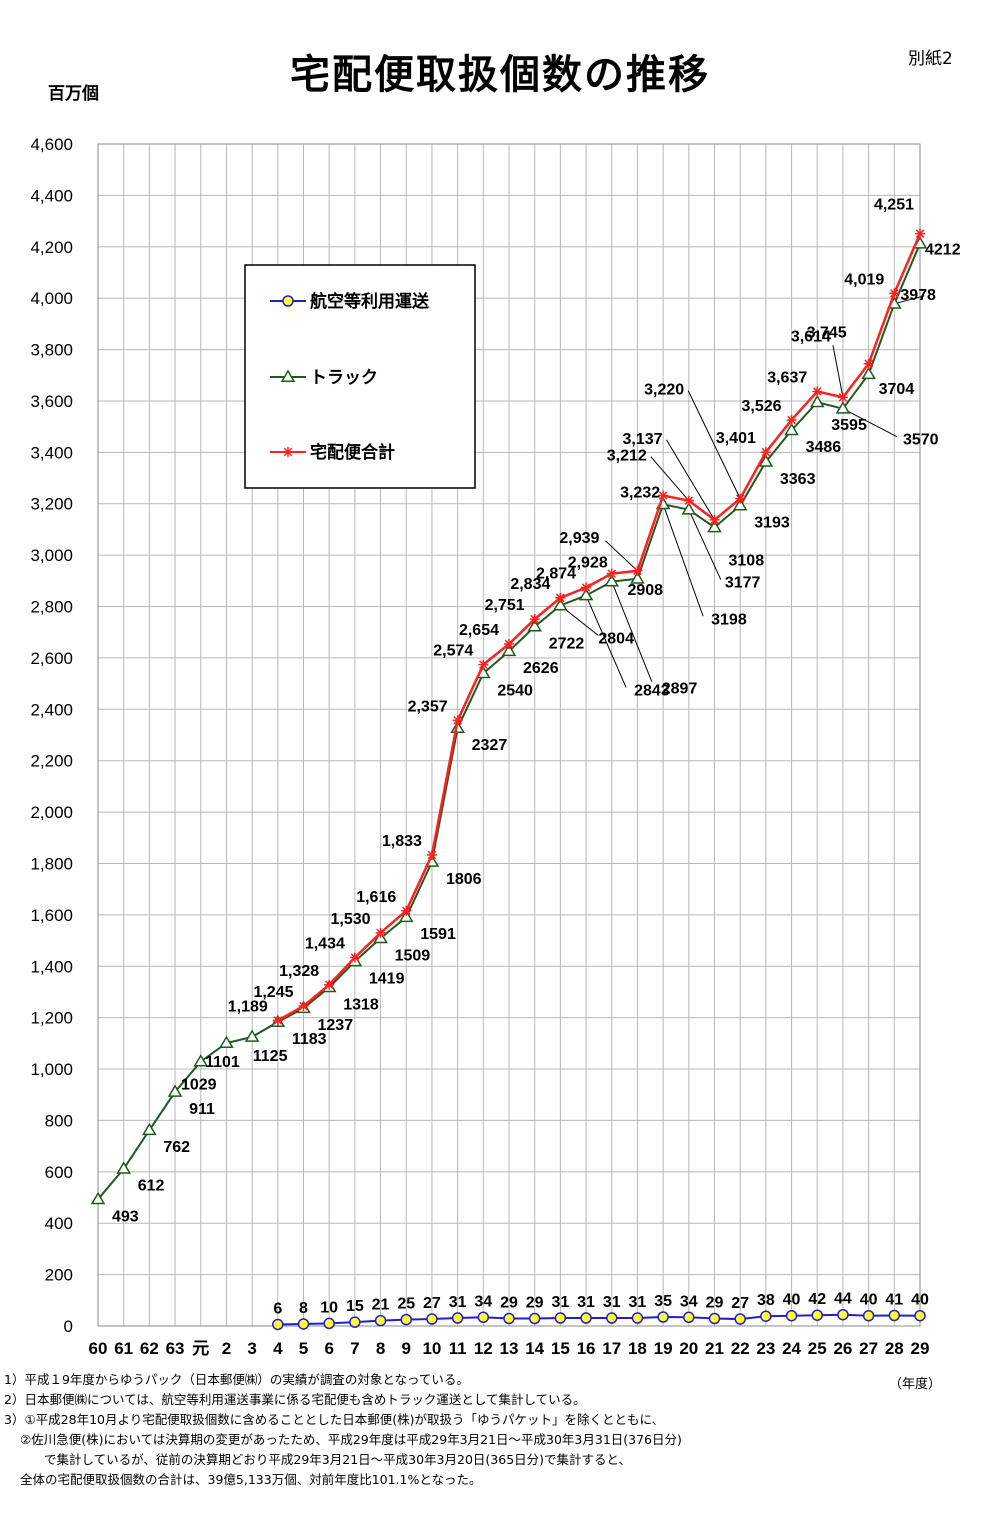  I want to click on data-label: 1,328, so click(299, 971).